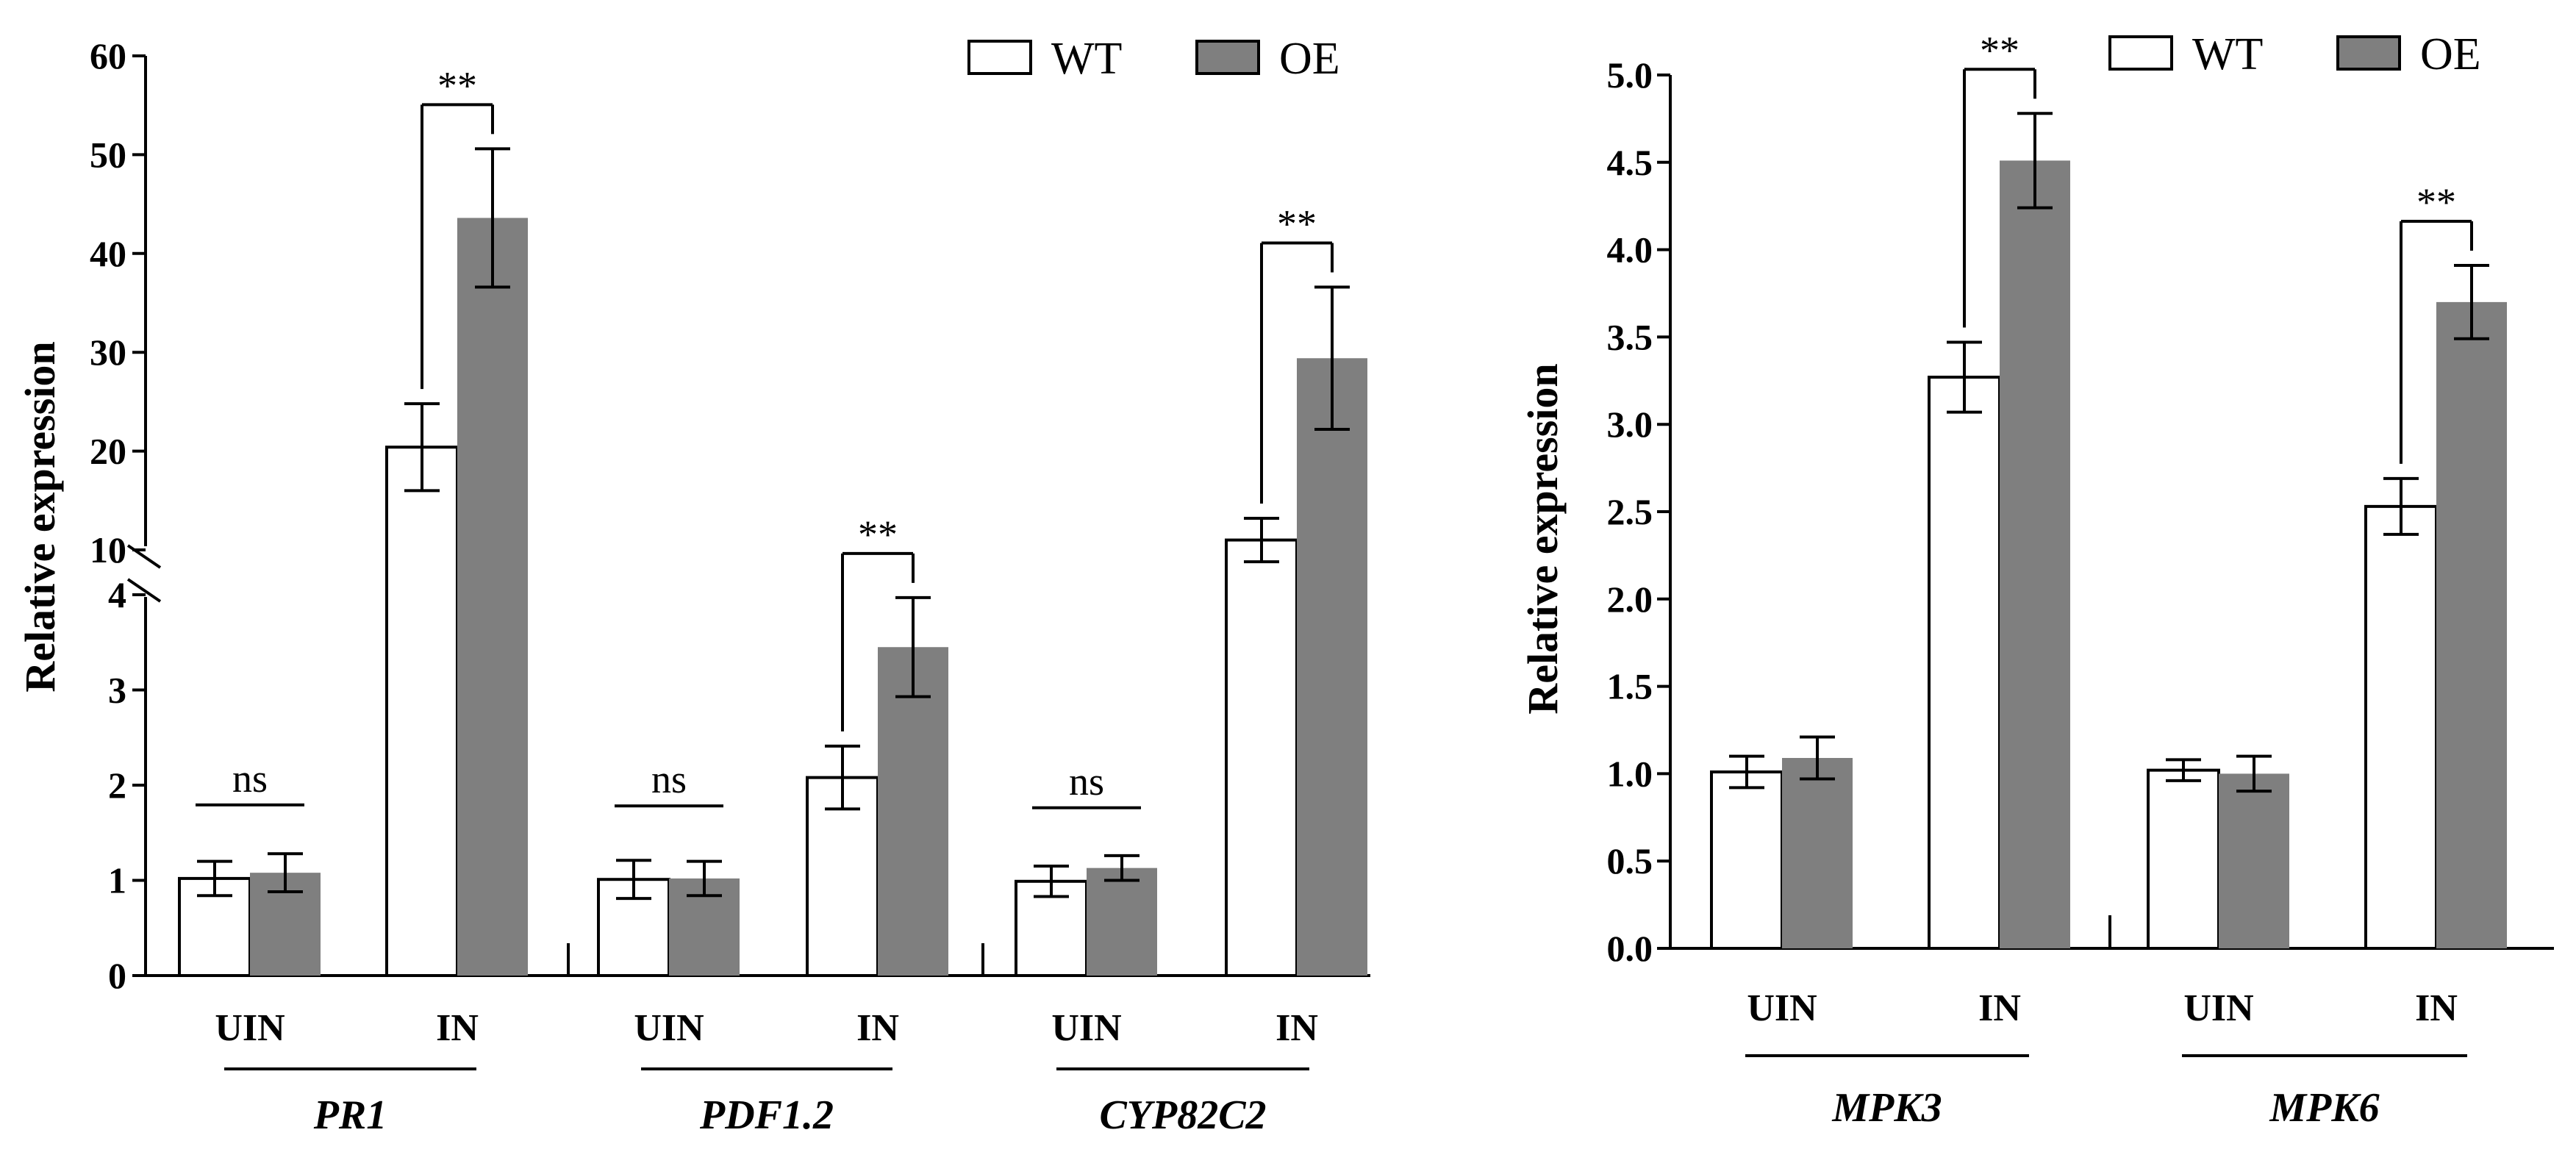 The width and height of the screenshot is (2576, 1152). Describe the element at coordinates (766, 1115) in the screenshot. I see `group-label-1: PDF1.2` at that location.